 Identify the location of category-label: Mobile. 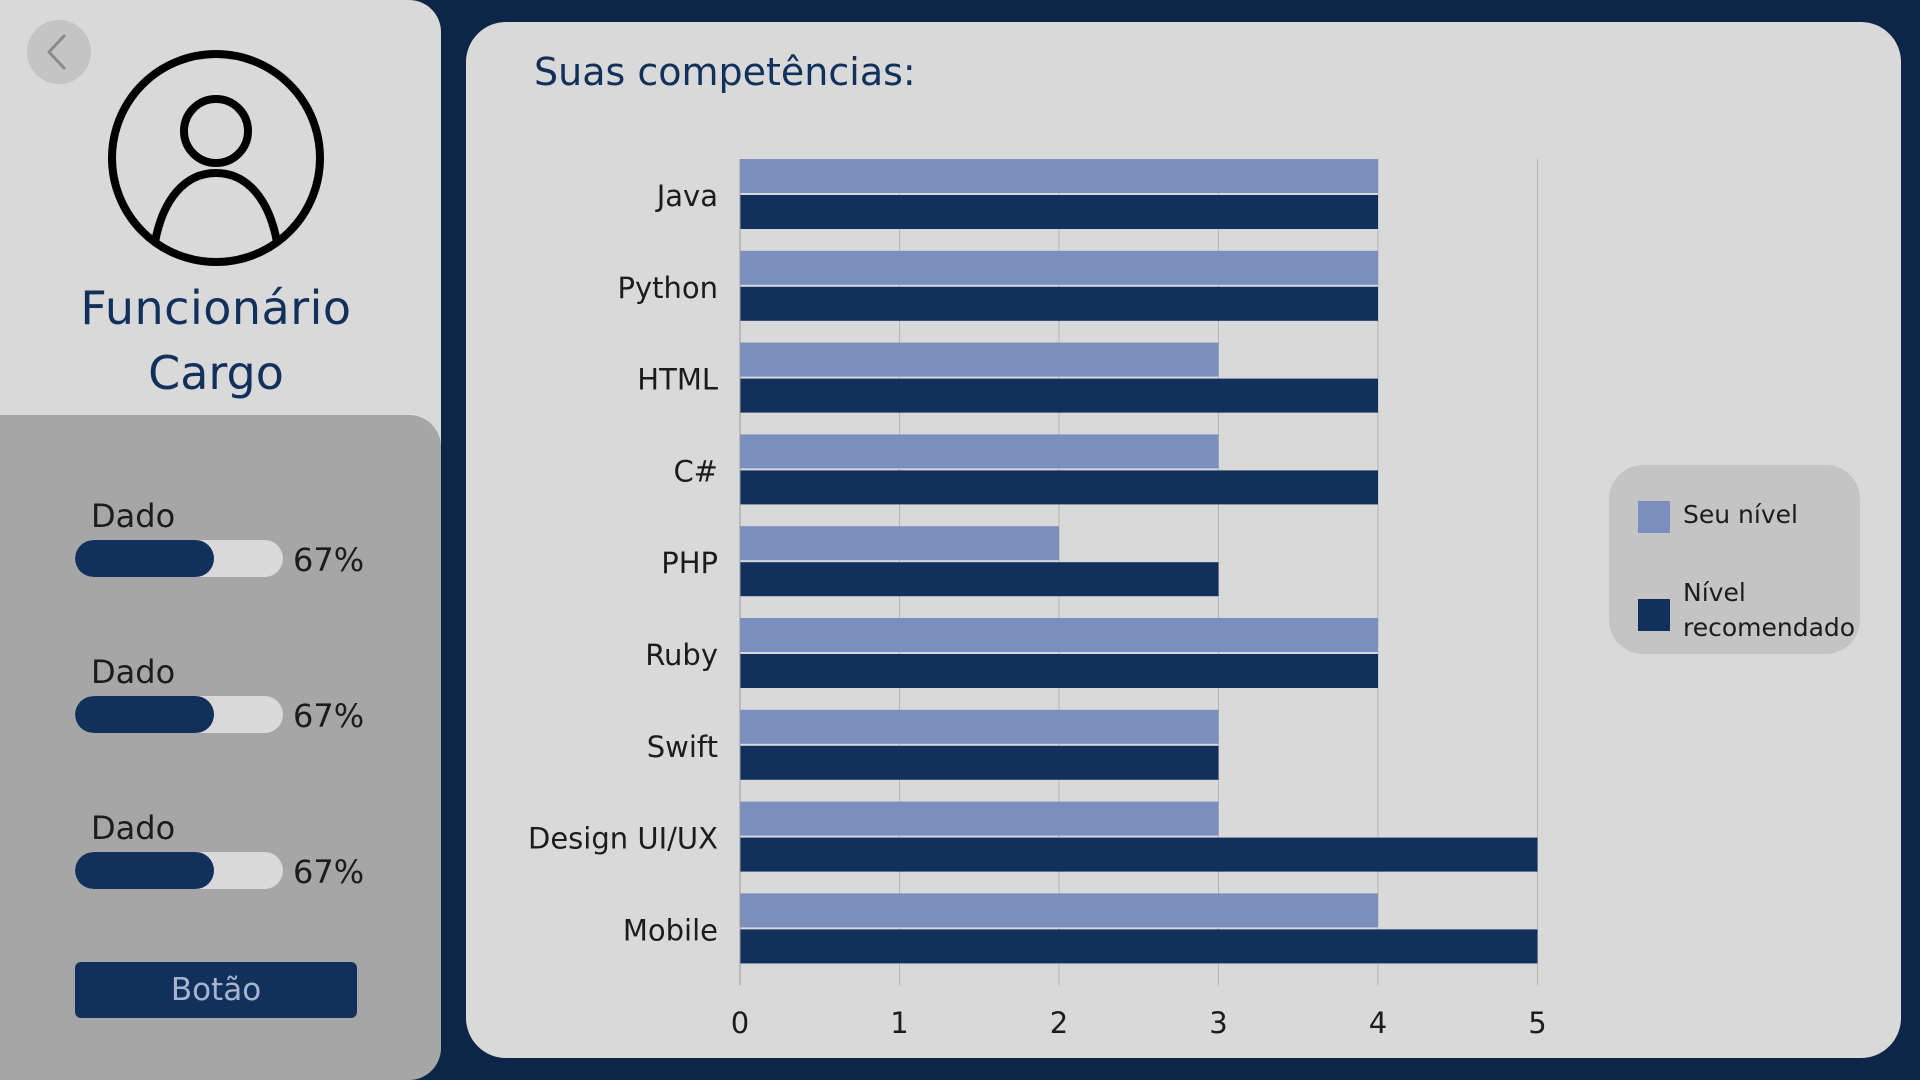
(670, 930).